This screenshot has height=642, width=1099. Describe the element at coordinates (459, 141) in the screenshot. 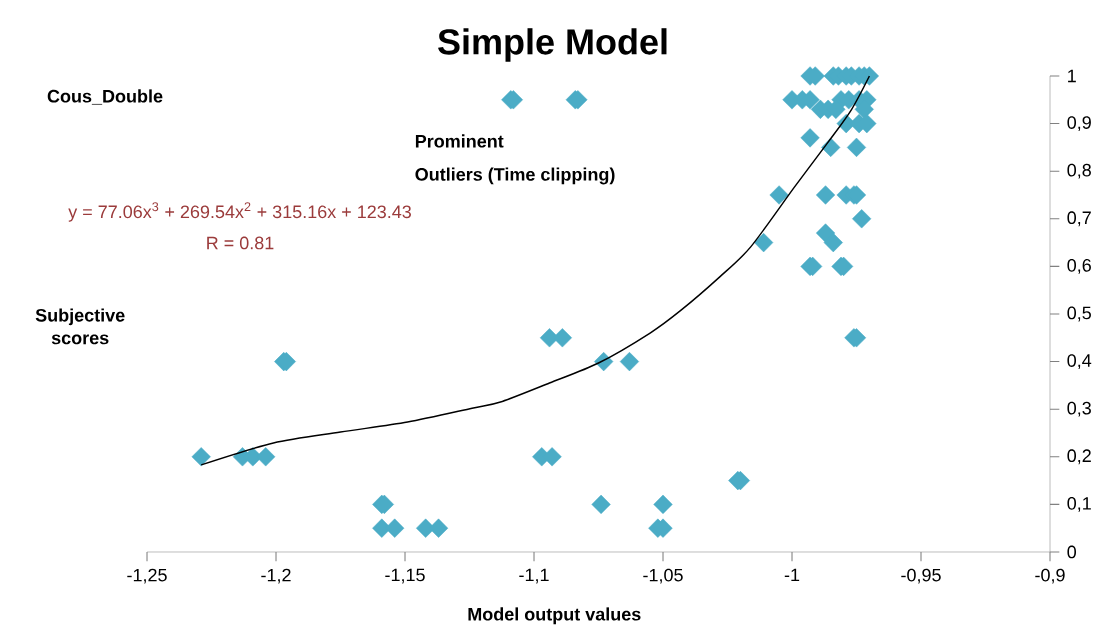

I see `annotation: Prominent` at that location.